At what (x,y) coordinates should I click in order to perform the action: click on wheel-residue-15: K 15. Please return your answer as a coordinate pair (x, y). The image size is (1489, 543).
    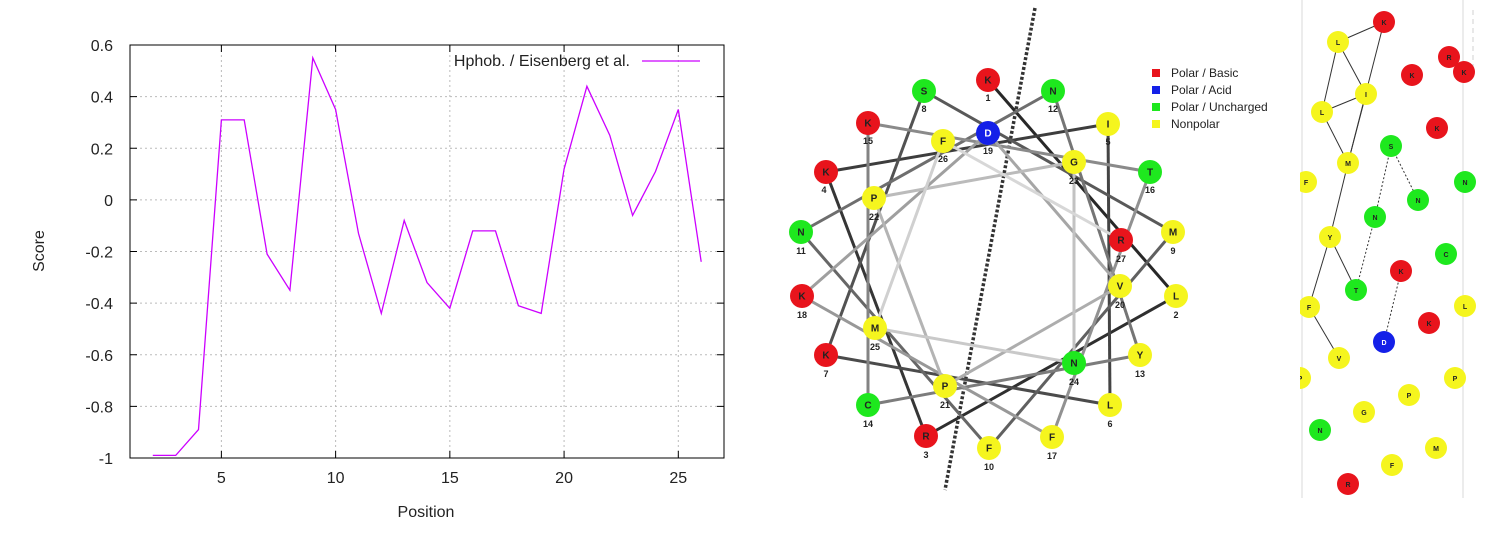
    Looking at the image, I should click on (868, 128).